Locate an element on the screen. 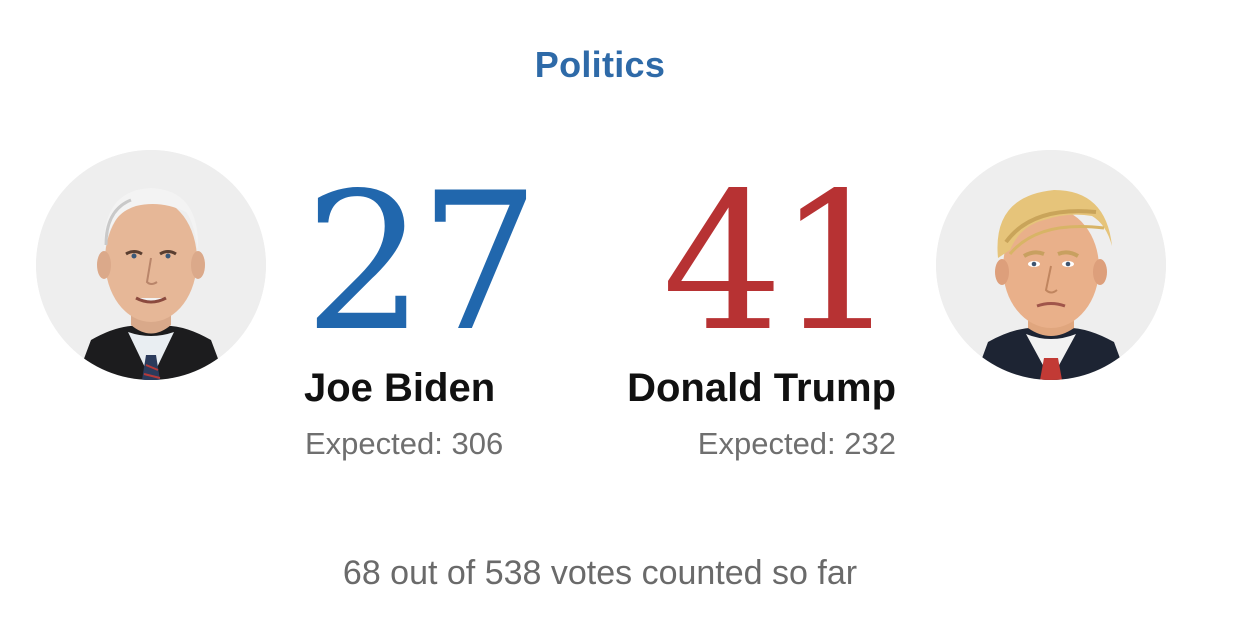 This screenshot has width=1242, height=620. votes-counted-summary: 68 out of 538 votes counted so far is located at coordinates (600, 573).